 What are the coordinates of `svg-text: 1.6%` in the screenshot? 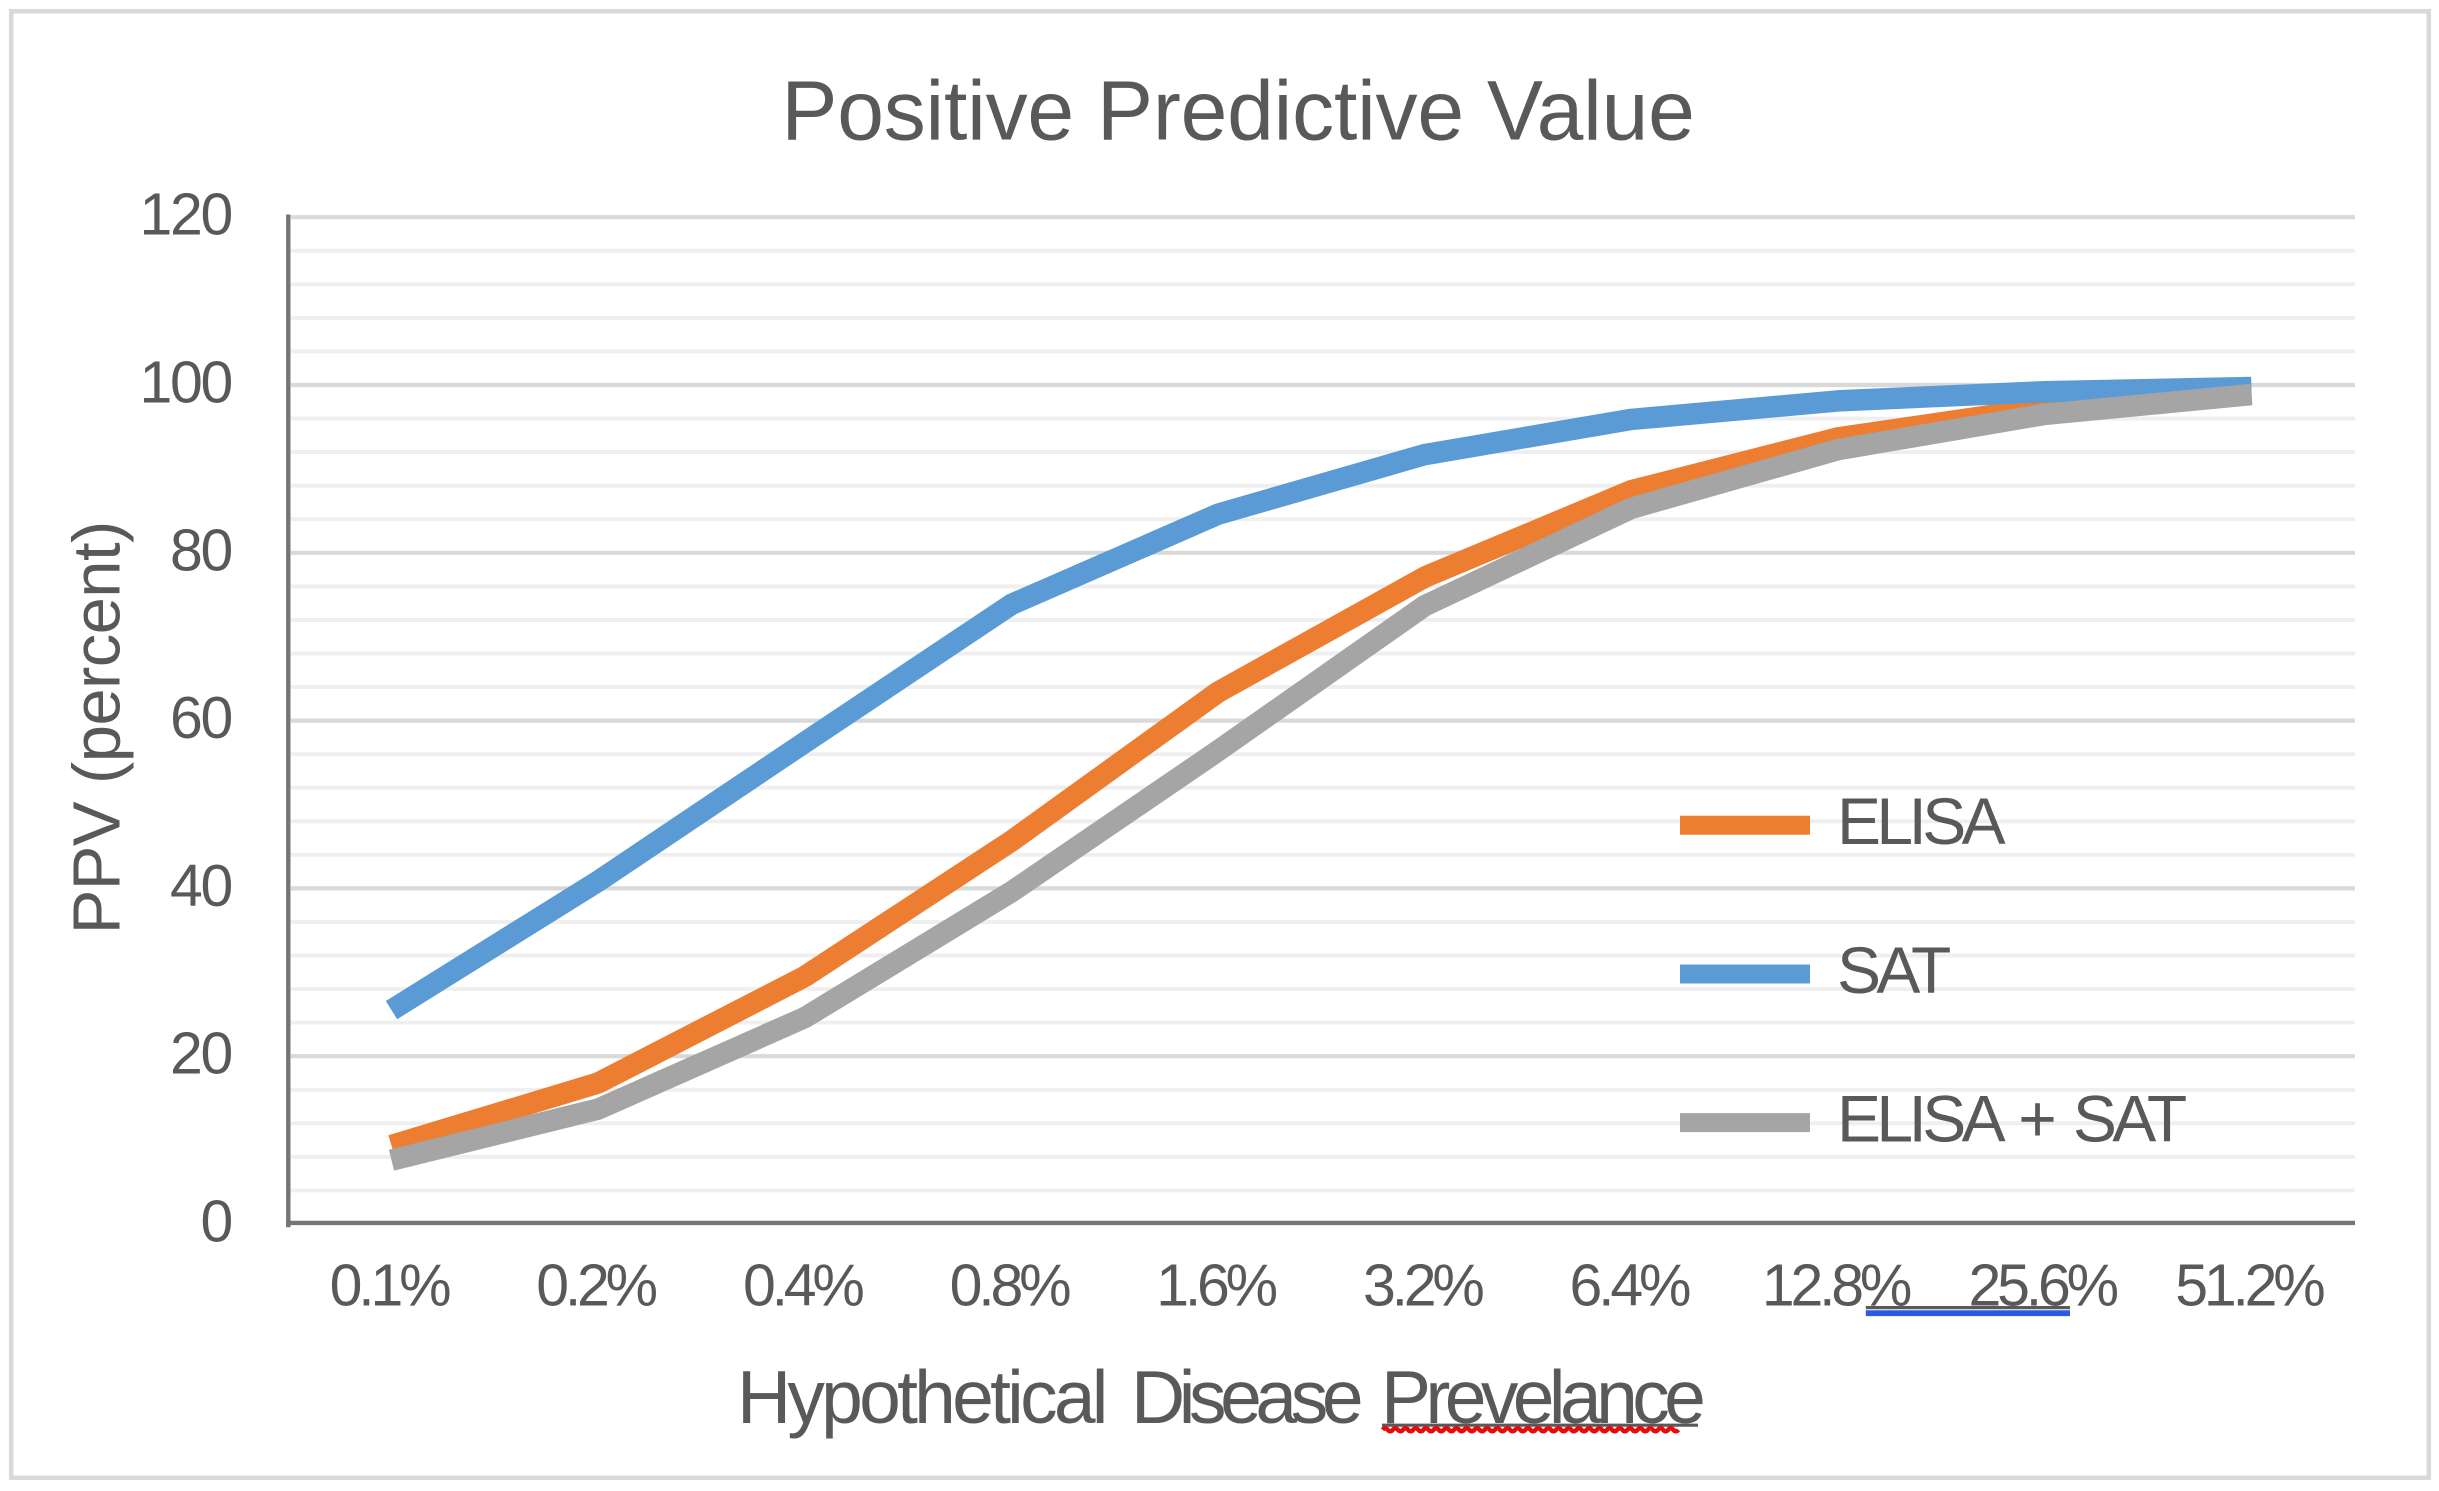 It's located at (1216, 1286).